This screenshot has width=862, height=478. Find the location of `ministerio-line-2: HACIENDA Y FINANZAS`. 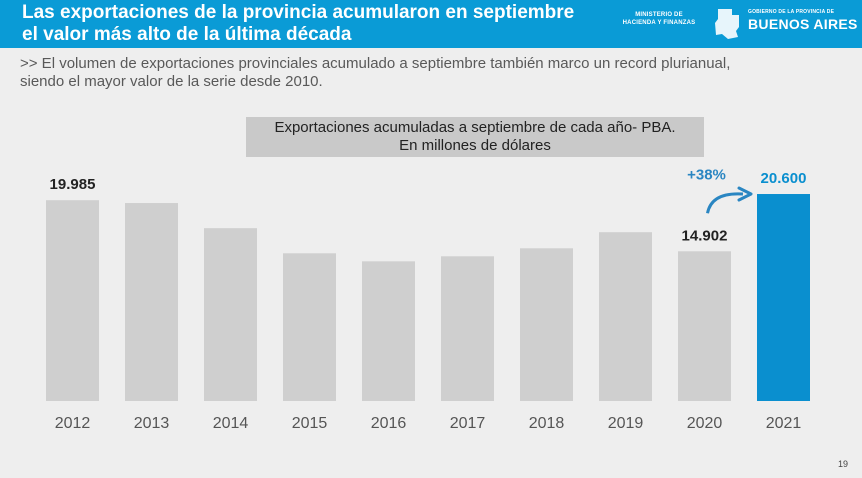

ministerio-line-2: HACIENDA Y FINANZAS is located at coordinates (659, 23).